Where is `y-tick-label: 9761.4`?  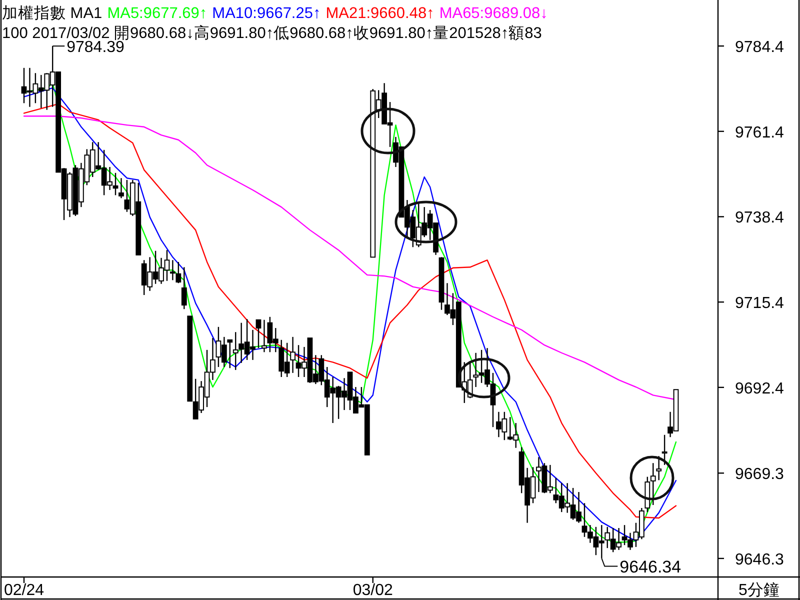
y-tick-label: 9761.4 is located at coordinates (759, 133).